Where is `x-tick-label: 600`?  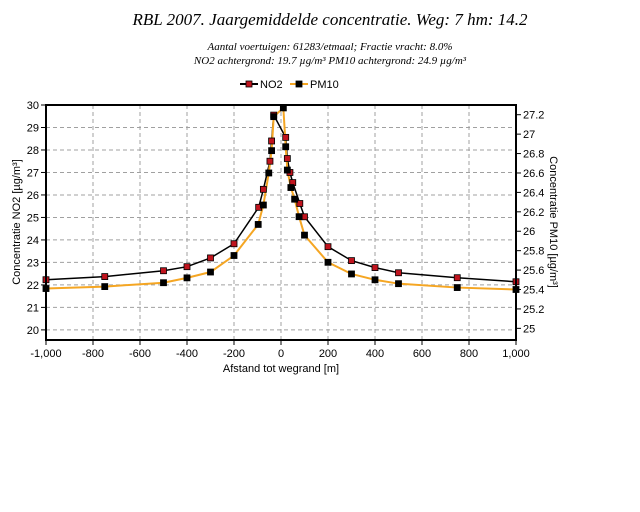
x-tick-label: 600 is located at coordinates (422, 354).